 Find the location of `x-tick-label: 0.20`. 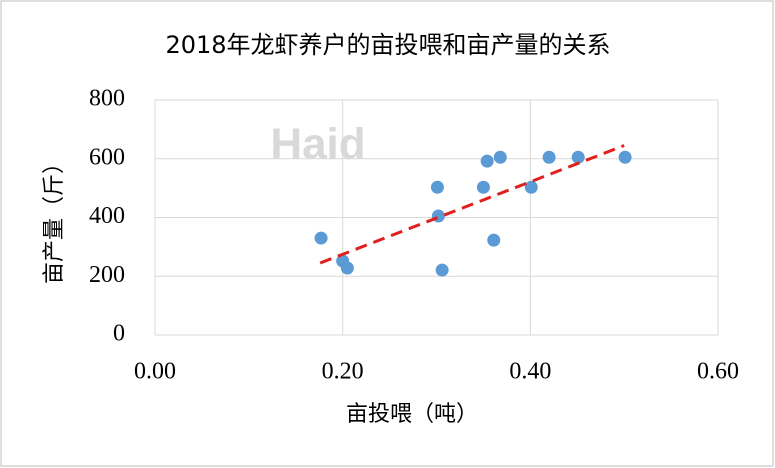

x-tick-label: 0.20 is located at coordinates (343, 372).